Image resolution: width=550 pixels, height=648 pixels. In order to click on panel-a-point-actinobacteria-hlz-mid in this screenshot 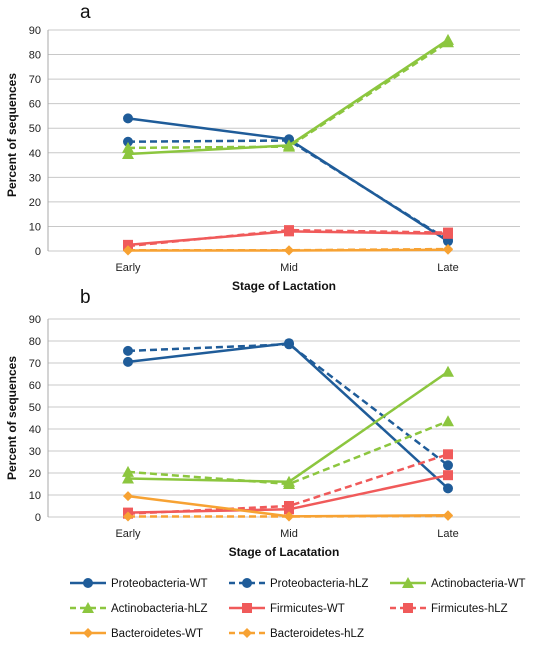, I will do `click(289, 146)`.